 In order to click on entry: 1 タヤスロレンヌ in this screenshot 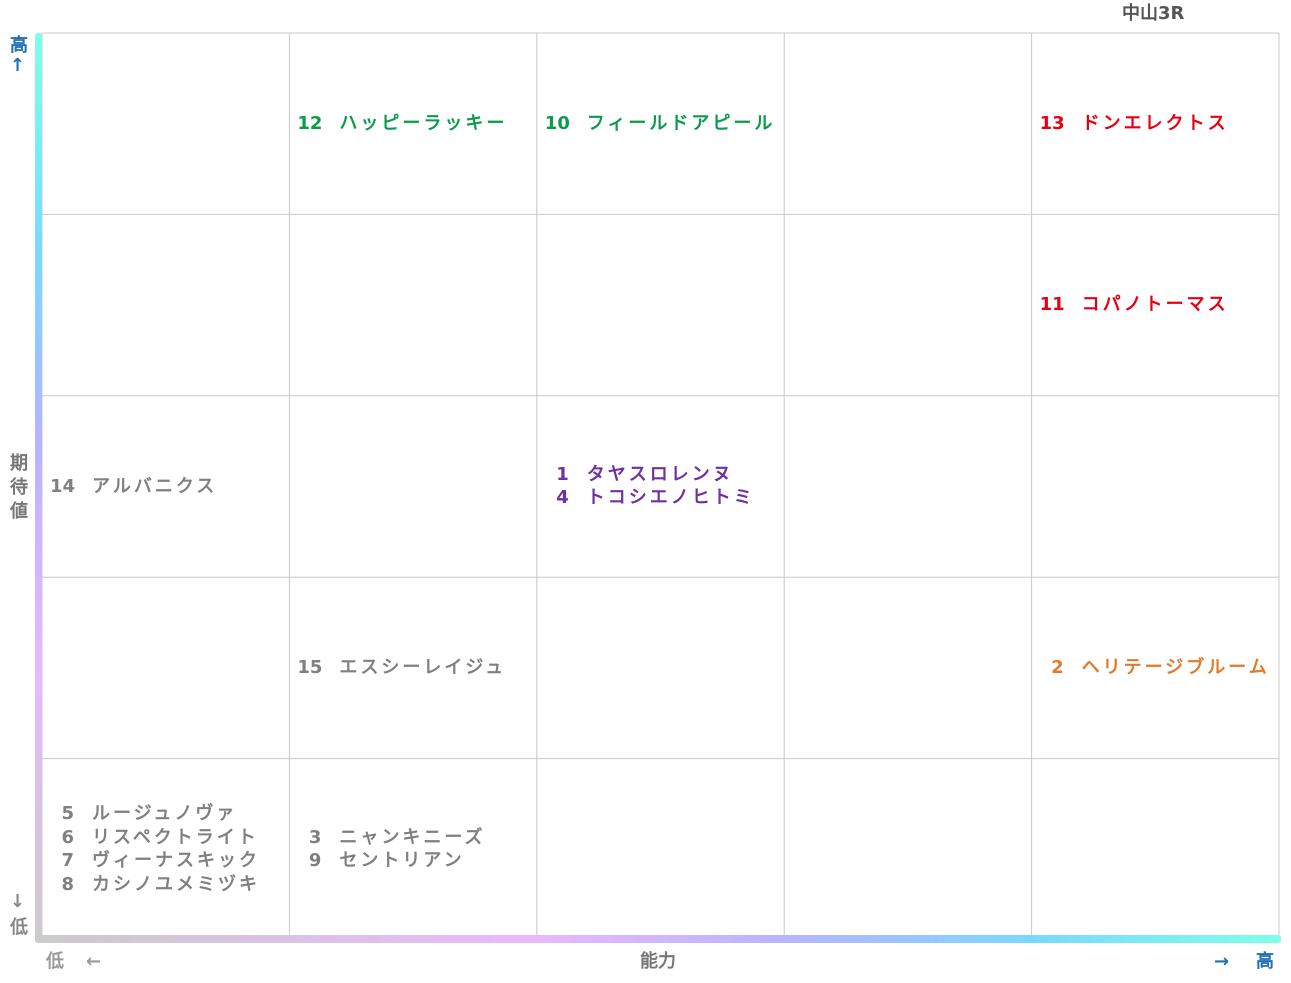, I will do `click(664, 475)`.